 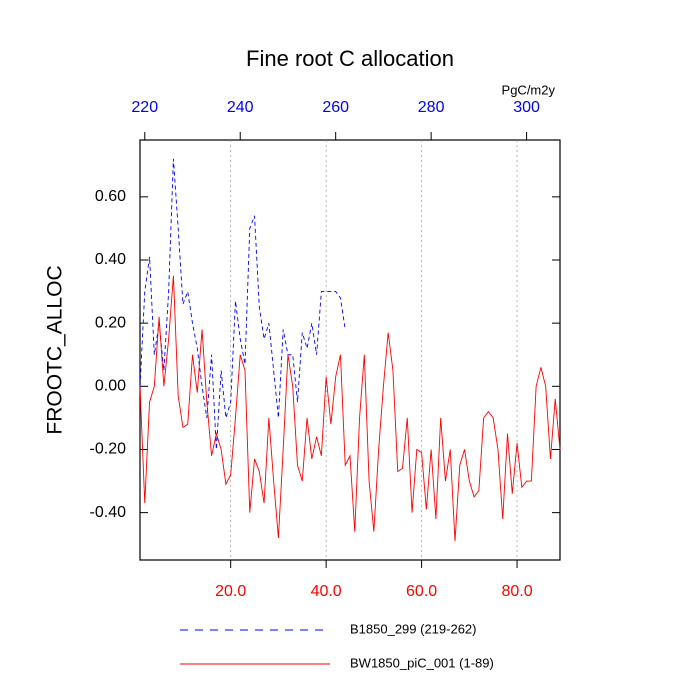 I want to click on legend-label: BW1850_piC_001 (1-89), so click(x=422, y=662).